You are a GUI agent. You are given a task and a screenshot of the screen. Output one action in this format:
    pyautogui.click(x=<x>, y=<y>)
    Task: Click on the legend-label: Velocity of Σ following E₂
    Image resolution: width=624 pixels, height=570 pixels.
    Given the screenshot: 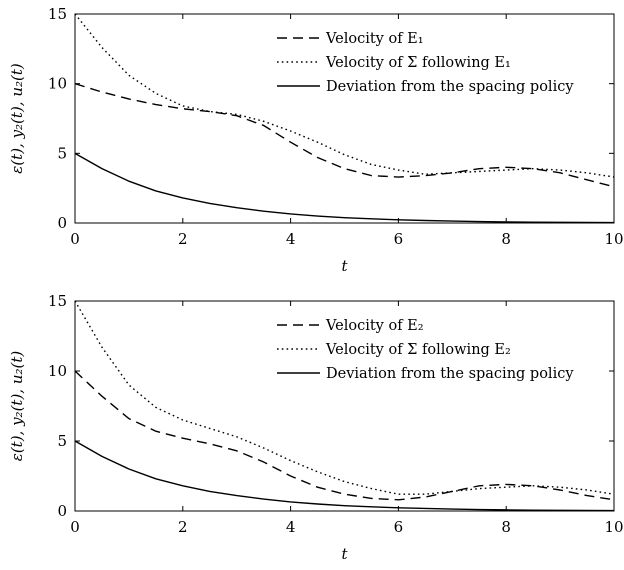 What is the action you would take?
    pyautogui.click(x=418, y=350)
    